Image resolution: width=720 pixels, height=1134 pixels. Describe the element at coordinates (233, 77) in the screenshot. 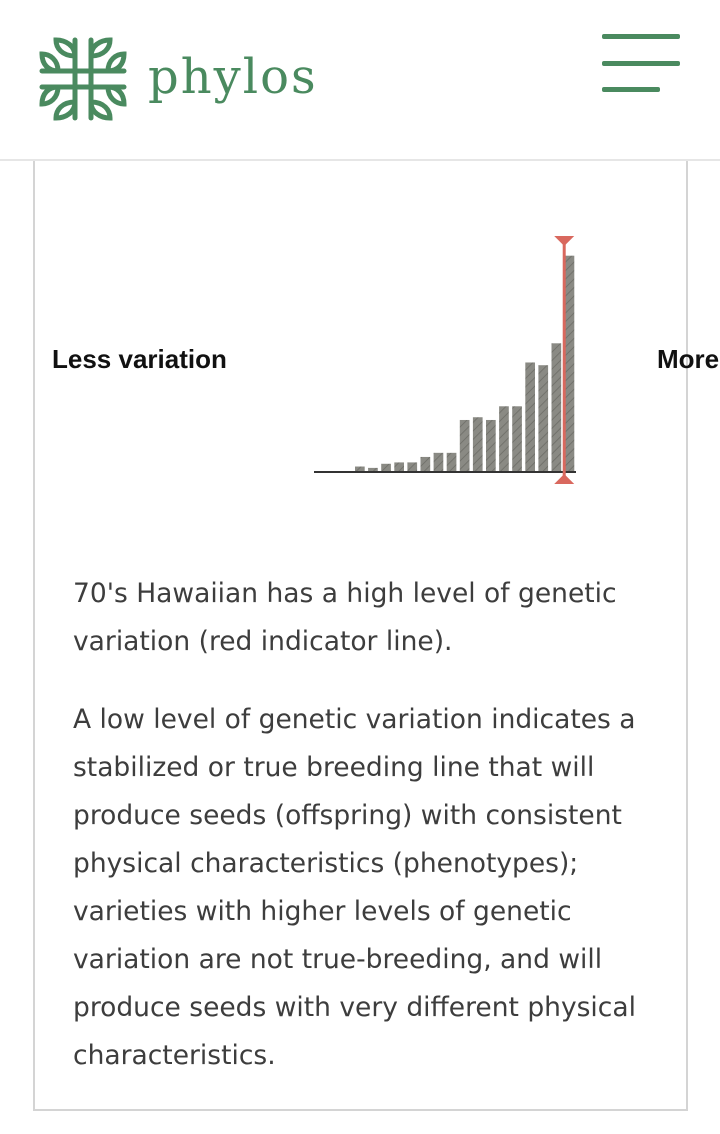

I see `brand-name: phylos` at that location.